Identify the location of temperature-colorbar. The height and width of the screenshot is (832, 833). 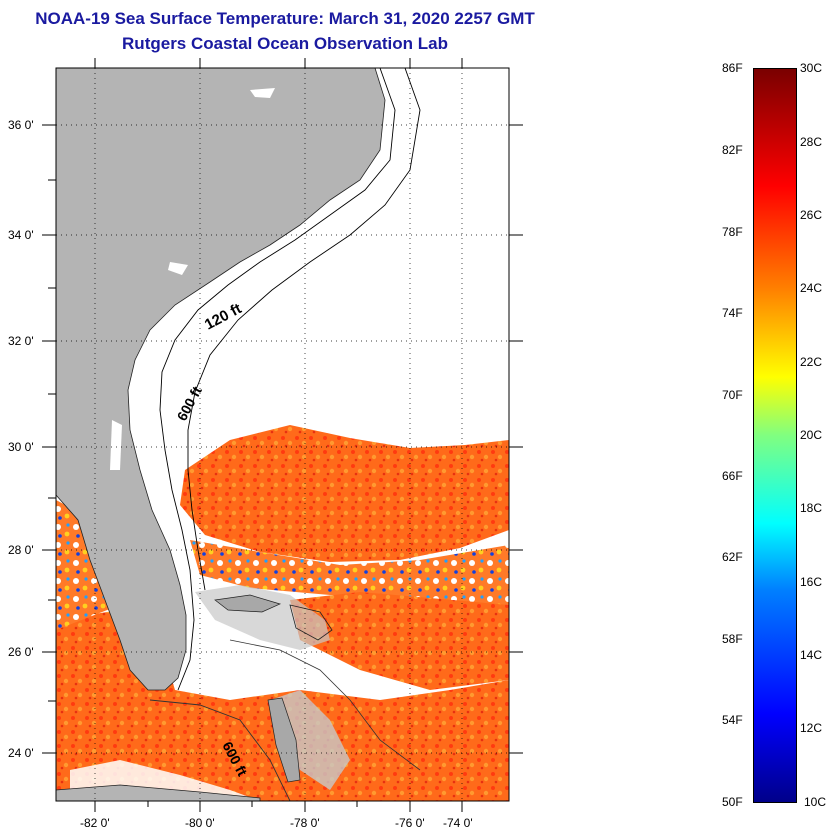
(775, 435).